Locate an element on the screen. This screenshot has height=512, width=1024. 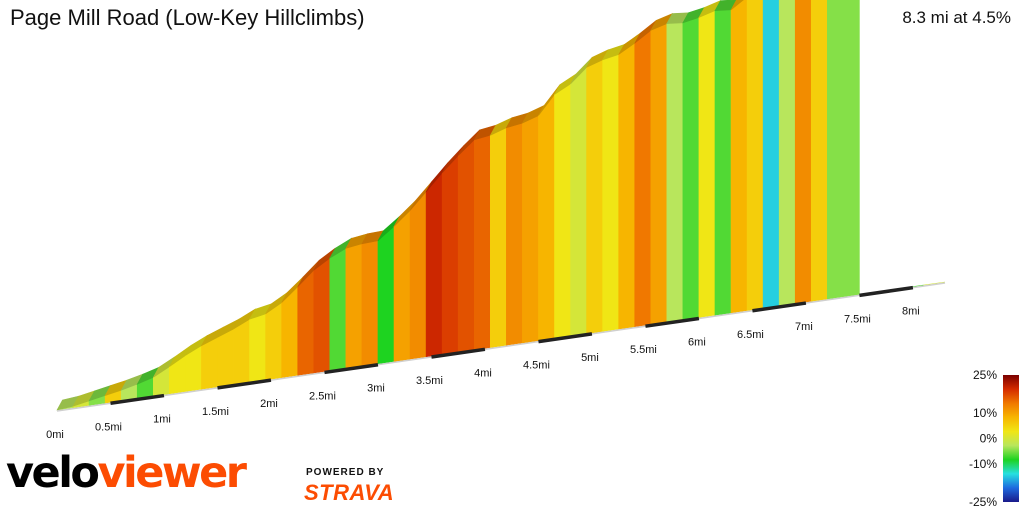
legend-tick-label: 0% is located at coordinates (989, 439).